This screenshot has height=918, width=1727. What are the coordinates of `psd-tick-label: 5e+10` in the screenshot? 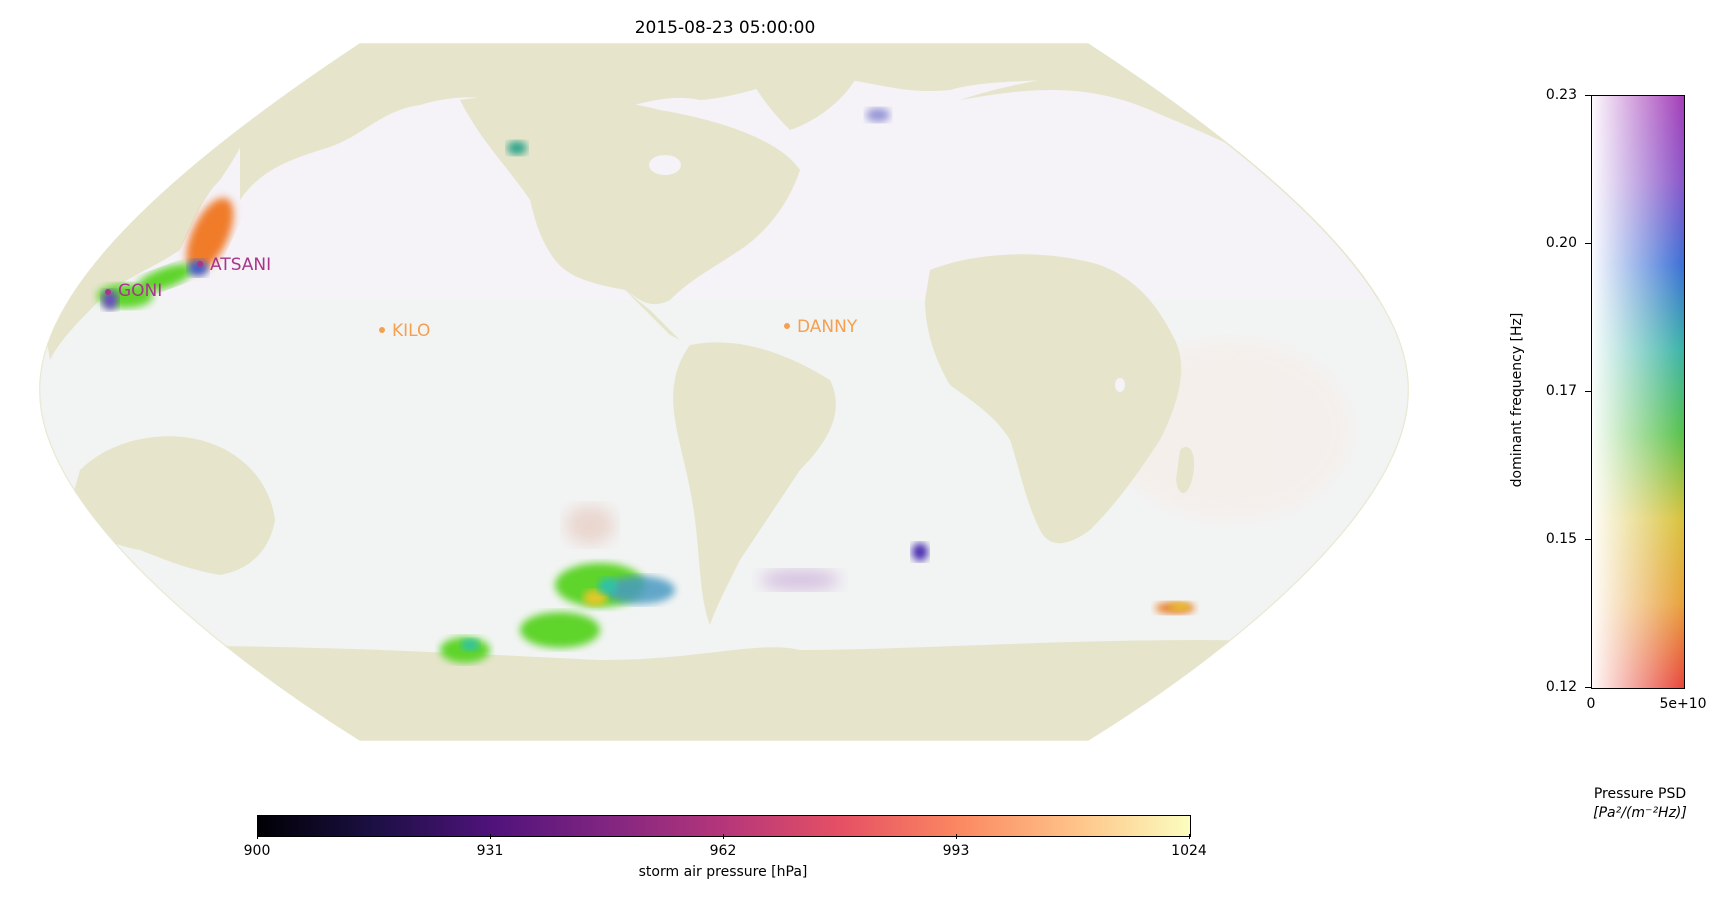 It's located at (1683, 704).